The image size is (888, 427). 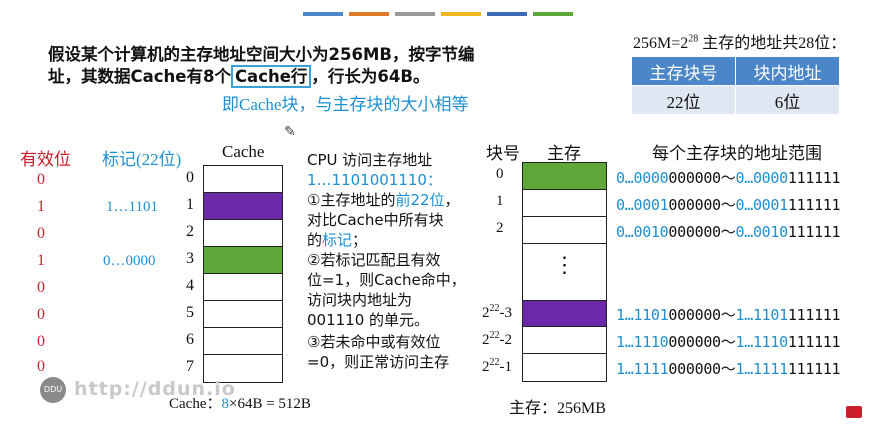 I want to click on block-label: 222-2, so click(x=497, y=339).